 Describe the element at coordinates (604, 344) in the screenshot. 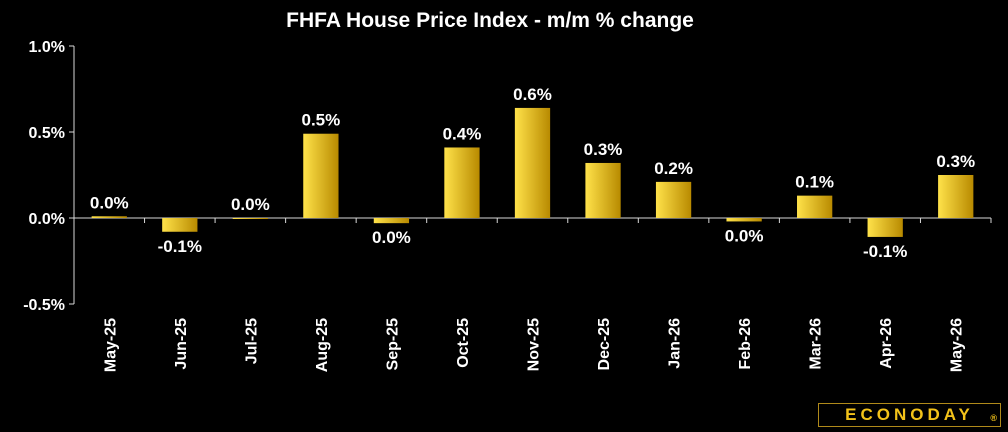

I see `x-tick-label: Dec-25` at that location.